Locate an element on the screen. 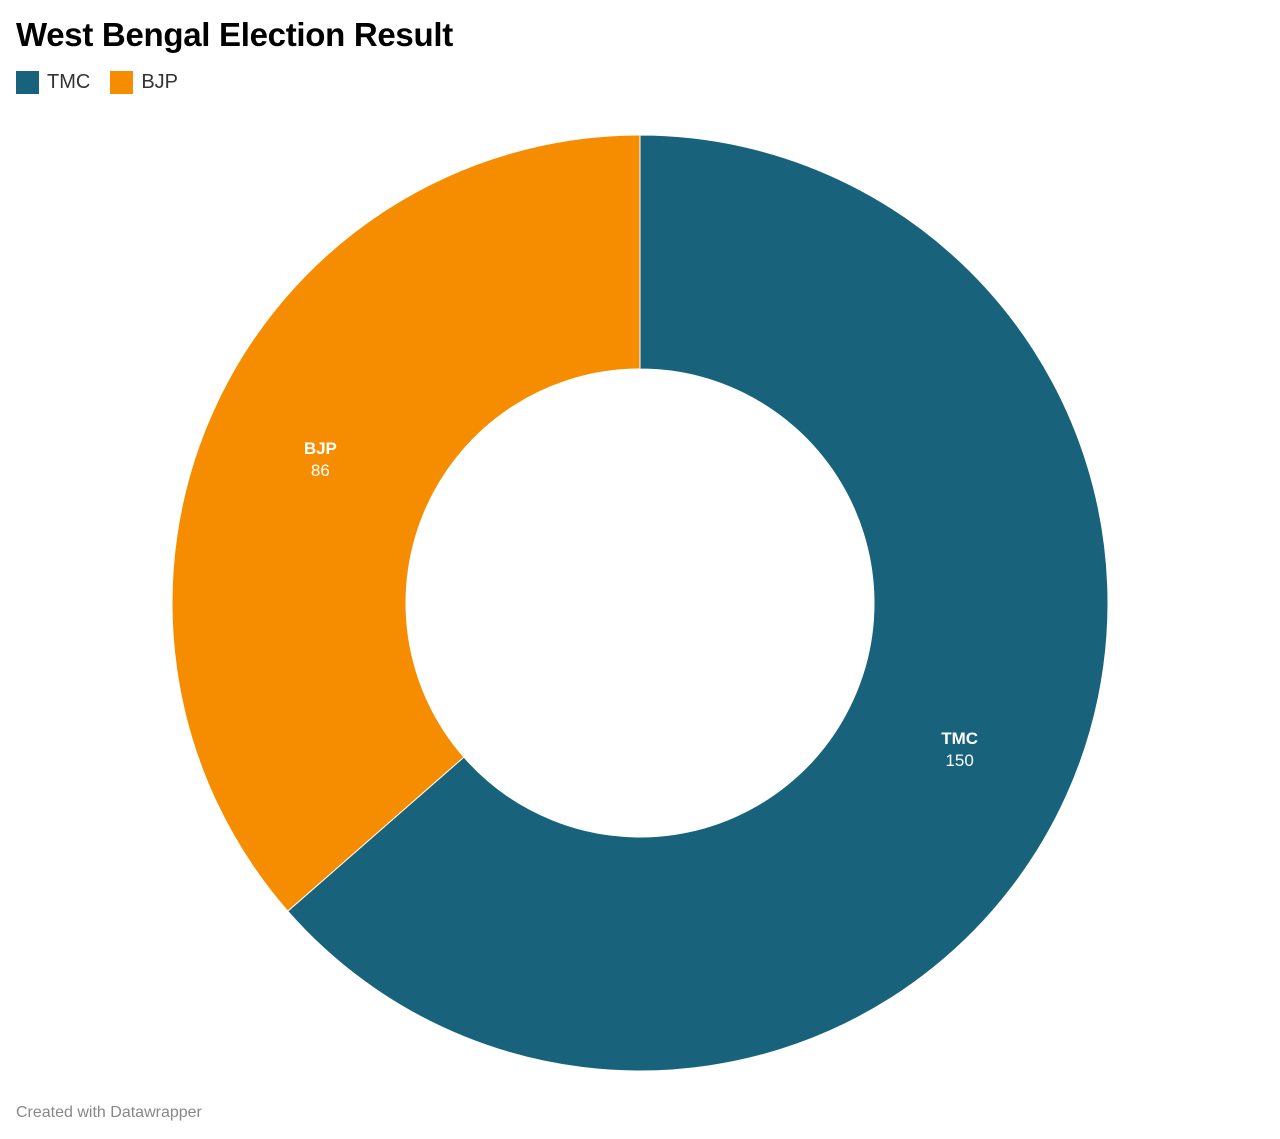 This screenshot has height=1139, width=1280. slice-label-tmc-value: 150 is located at coordinates (959, 760).